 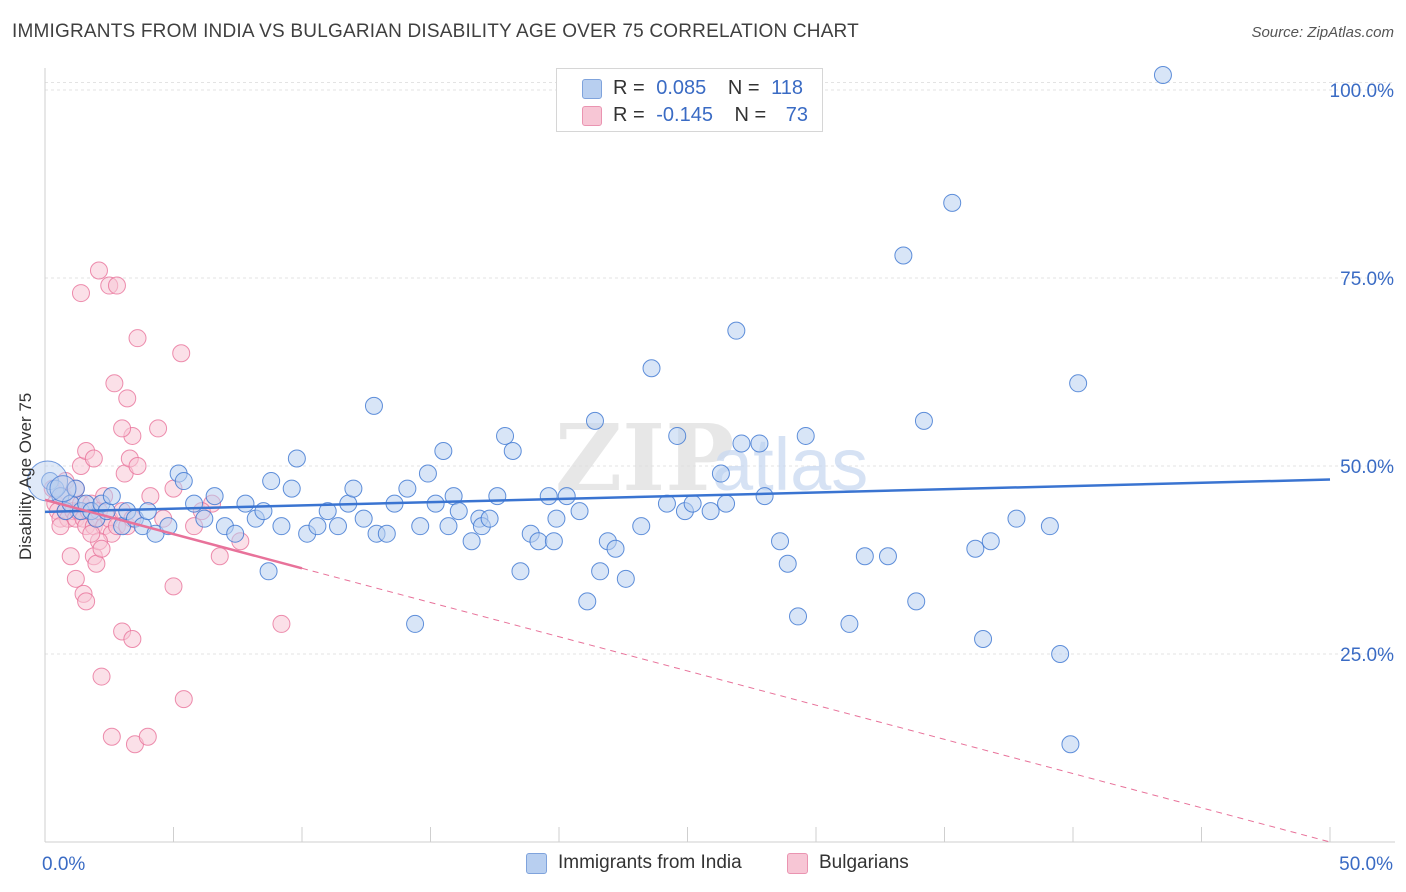 I want to click on r-value-bulgarians: -0.145, so click(x=684, y=115).